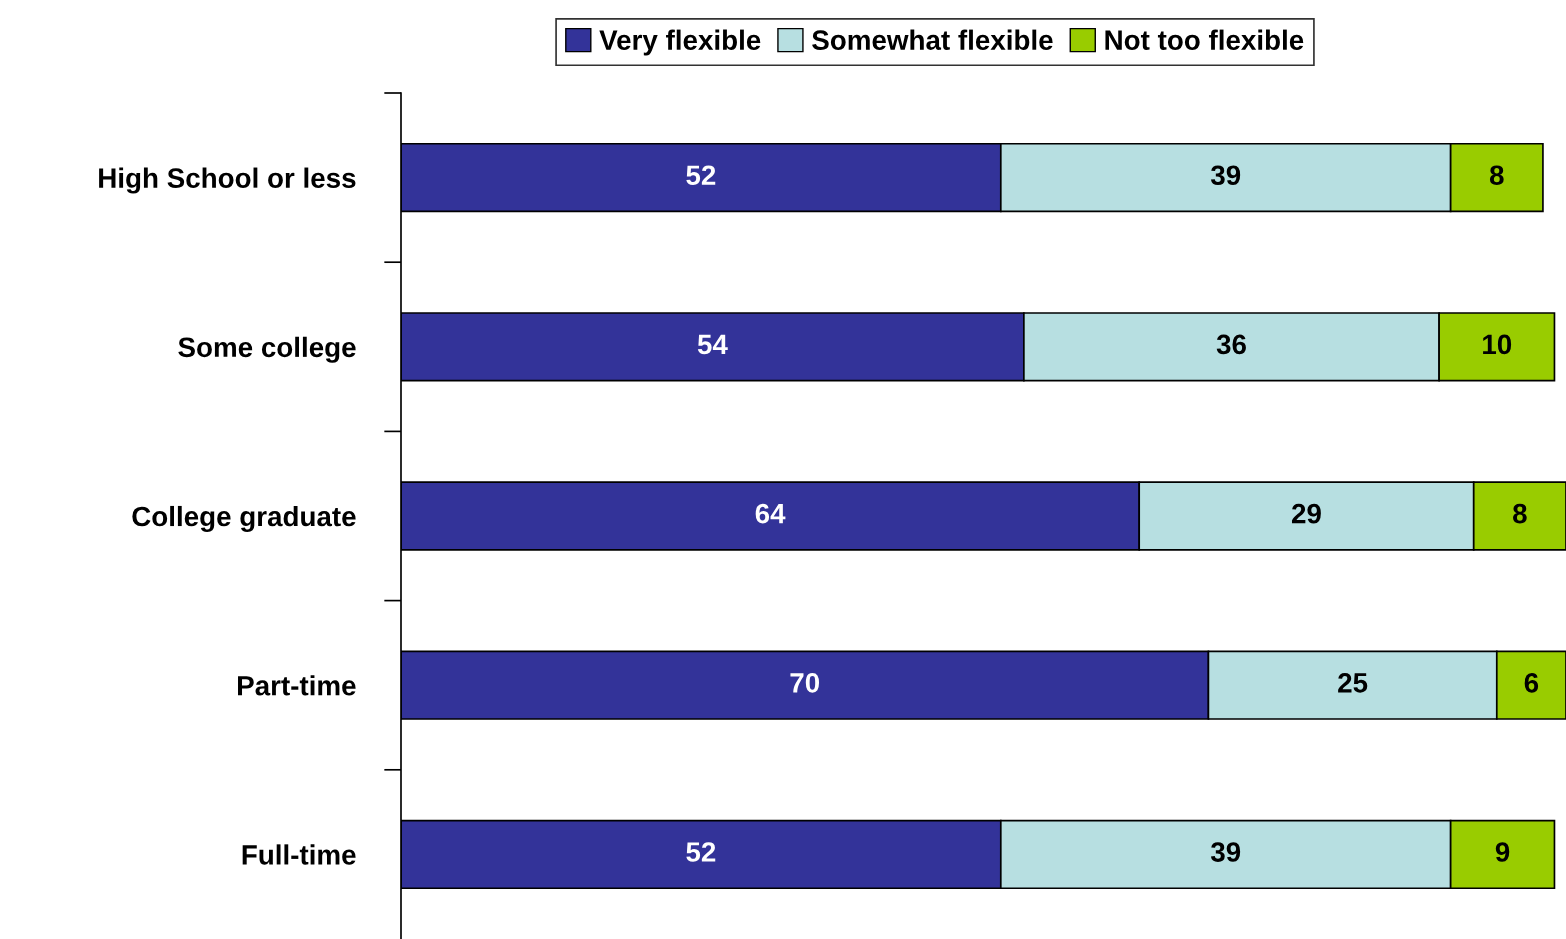 This screenshot has width=1566, height=939. Describe the element at coordinates (1306, 513) in the screenshot. I see `data-label: 29` at that location.